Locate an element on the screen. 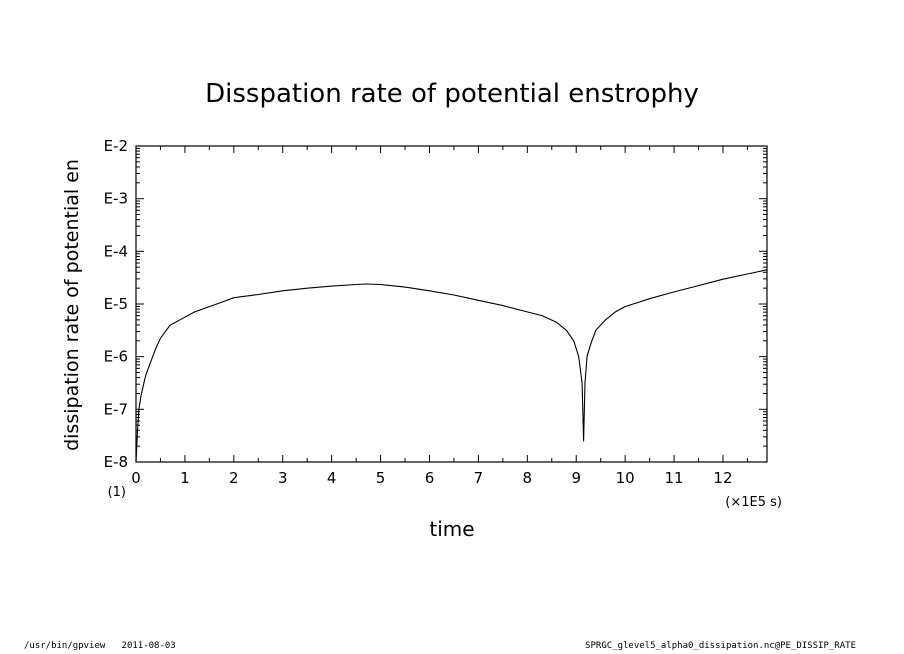 The image size is (904, 654). y-tick-label: E-5 is located at coordinates (116, 304).